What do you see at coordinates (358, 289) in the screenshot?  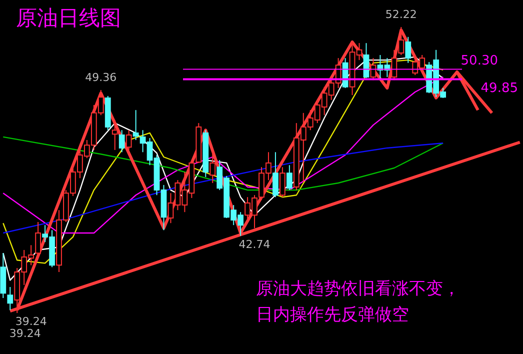 I see `annotation: 原油大趋势依旧看涨不变，` at bounding box center [358, 289].